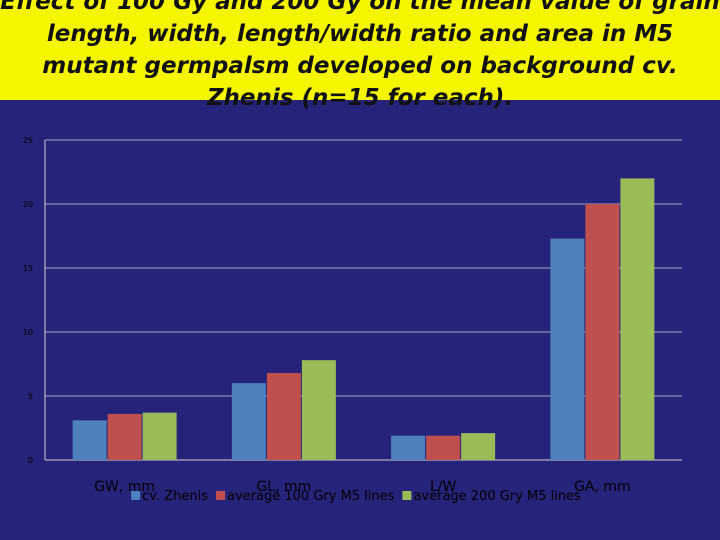 This screenshot has width=720, height=540. Describe the element at coordinates (30, 460) in the screenshot. I see `y-tick-label: 0` at that location.